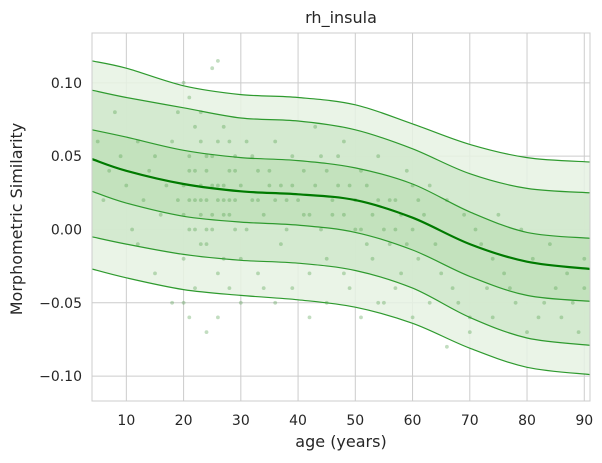  I want to click on y-axis-label: Morphometric Similarity, so click(16, 219).